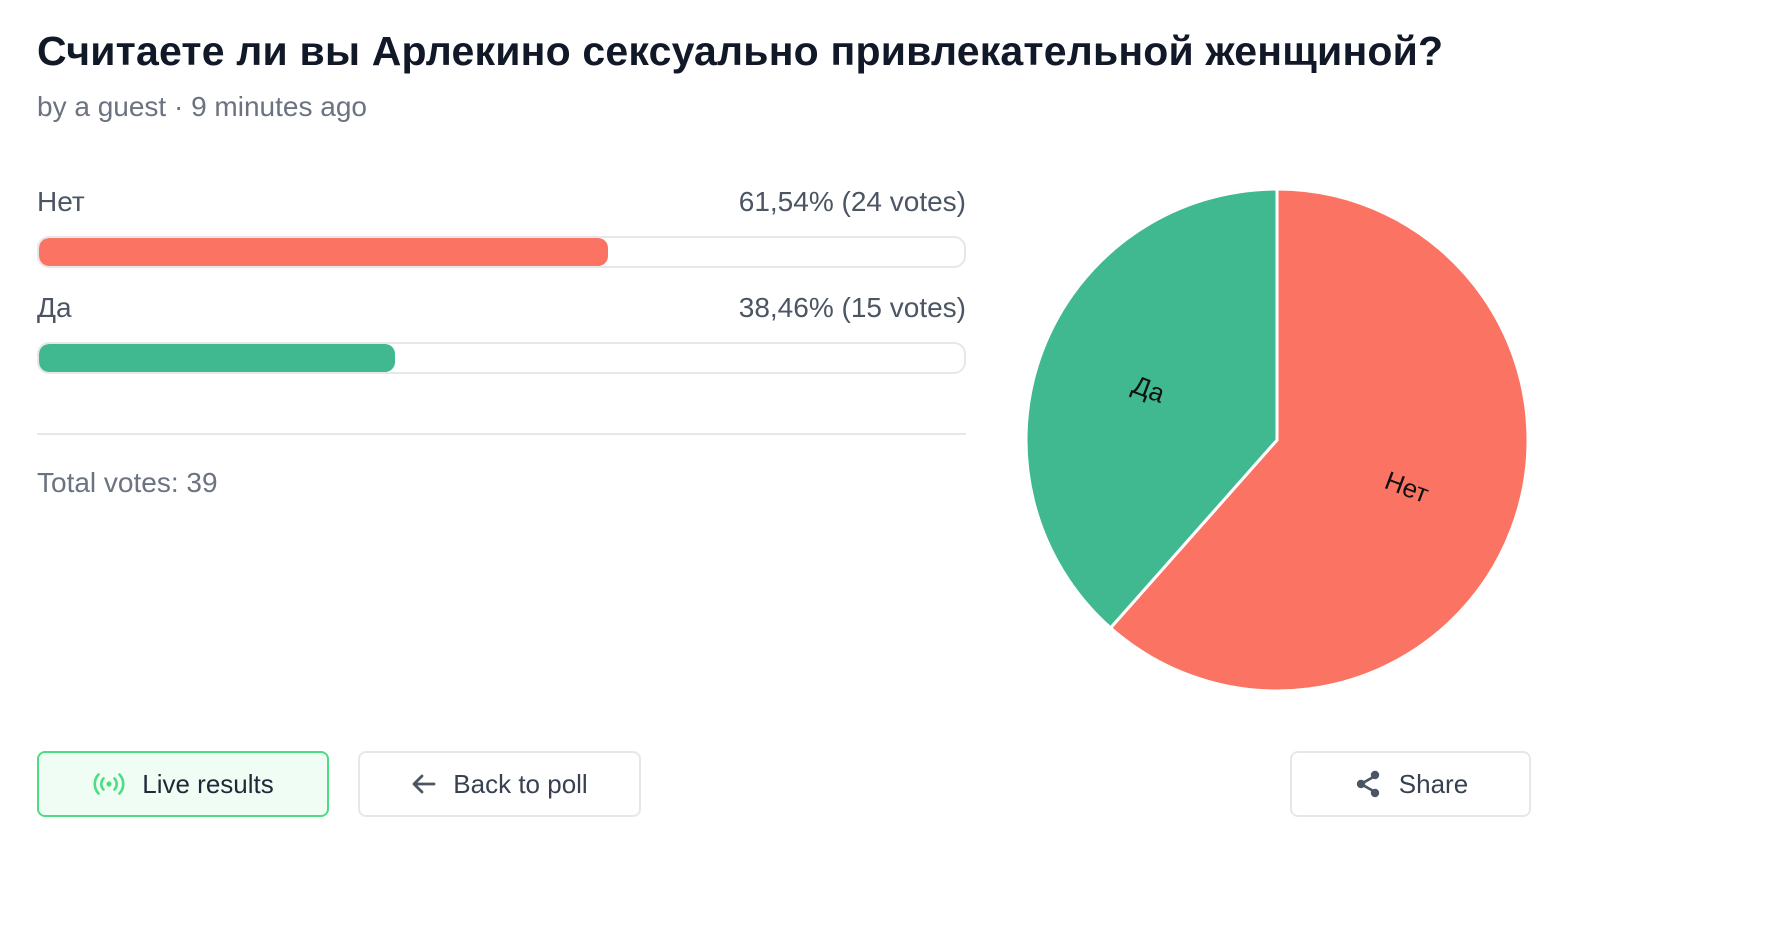 This screenshot has width=1774, height=952. I want to click on back-to-poll-label: Back to poll, so click(520, 783).